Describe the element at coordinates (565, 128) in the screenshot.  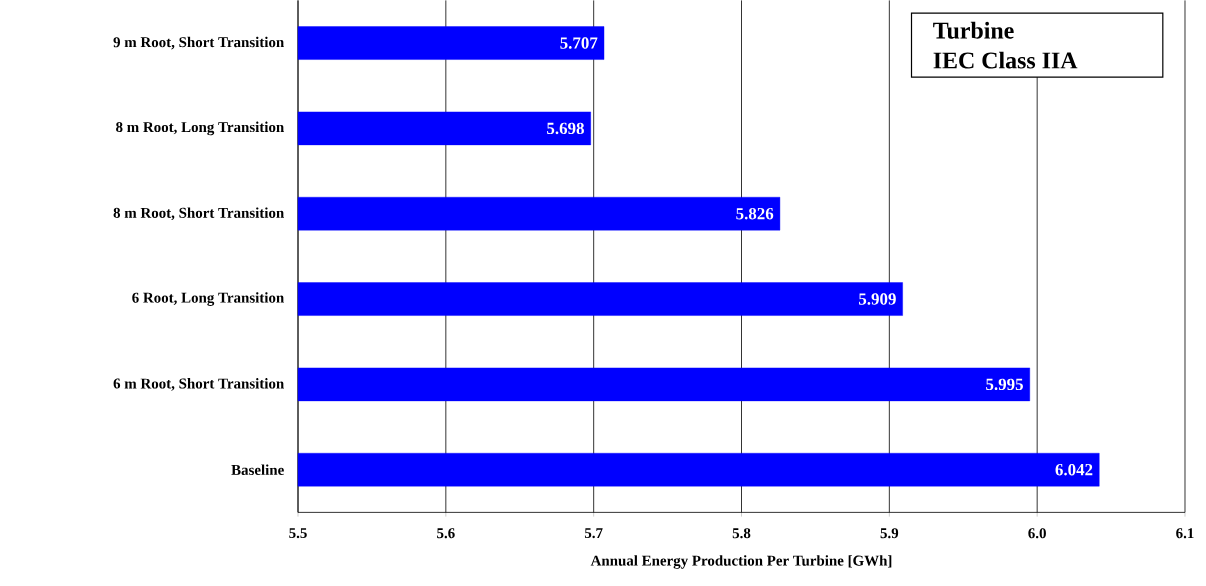
I see `data-label: 5.698` at that location.